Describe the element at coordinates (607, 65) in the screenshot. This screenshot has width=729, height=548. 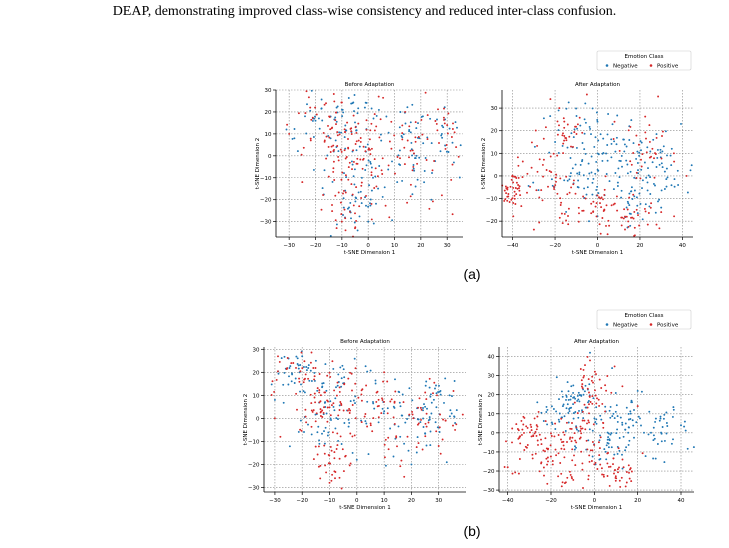
I see `legend-marker-negative` at that location.